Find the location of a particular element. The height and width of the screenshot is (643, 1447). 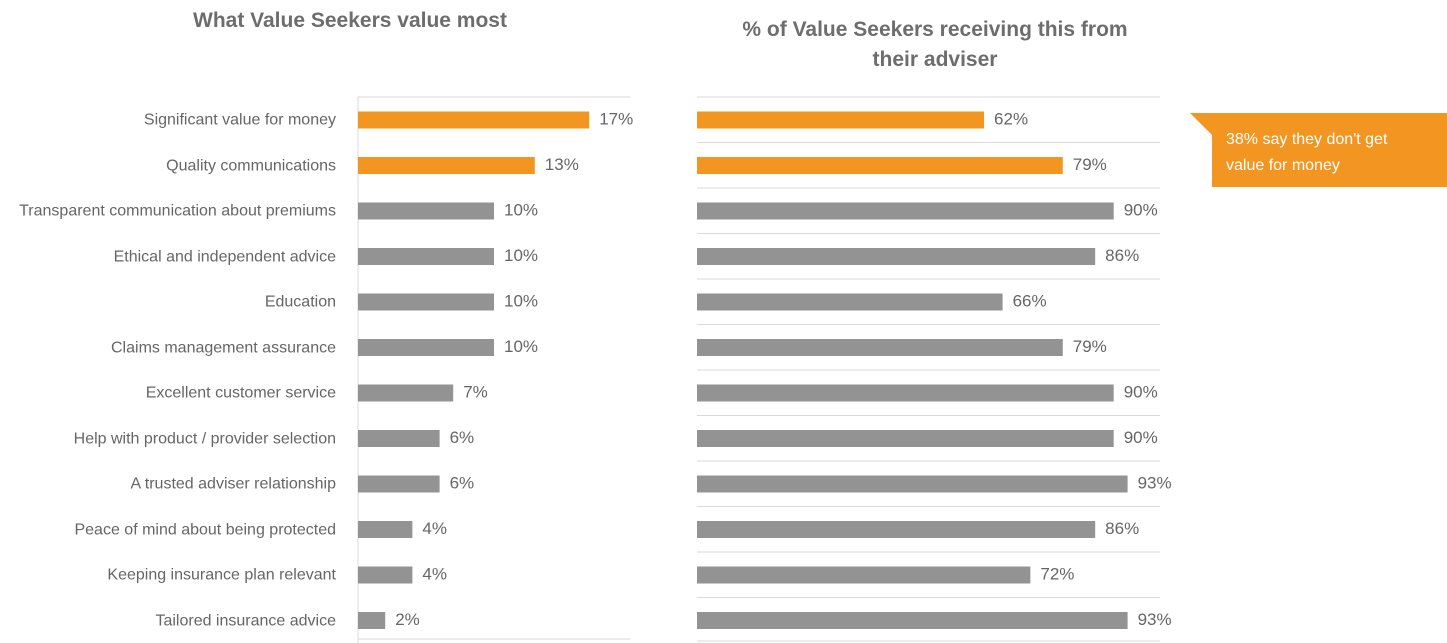

value-label: 66% is located at coordinates (1030, 300).